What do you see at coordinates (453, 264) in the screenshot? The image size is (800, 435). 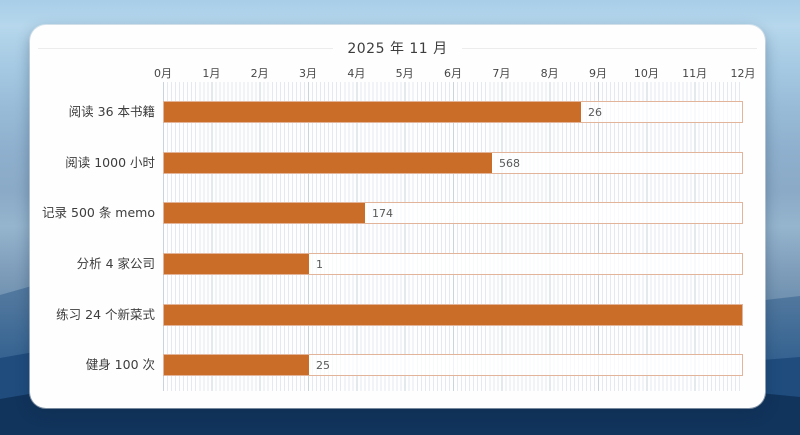 I see `bar-track: 1` at bounding box center [453, 264].